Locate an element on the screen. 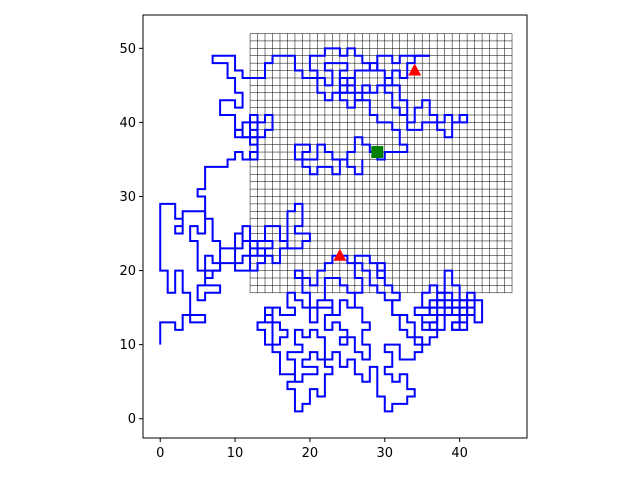  y-tick-label: 30 is located at coordinates (127, 197).